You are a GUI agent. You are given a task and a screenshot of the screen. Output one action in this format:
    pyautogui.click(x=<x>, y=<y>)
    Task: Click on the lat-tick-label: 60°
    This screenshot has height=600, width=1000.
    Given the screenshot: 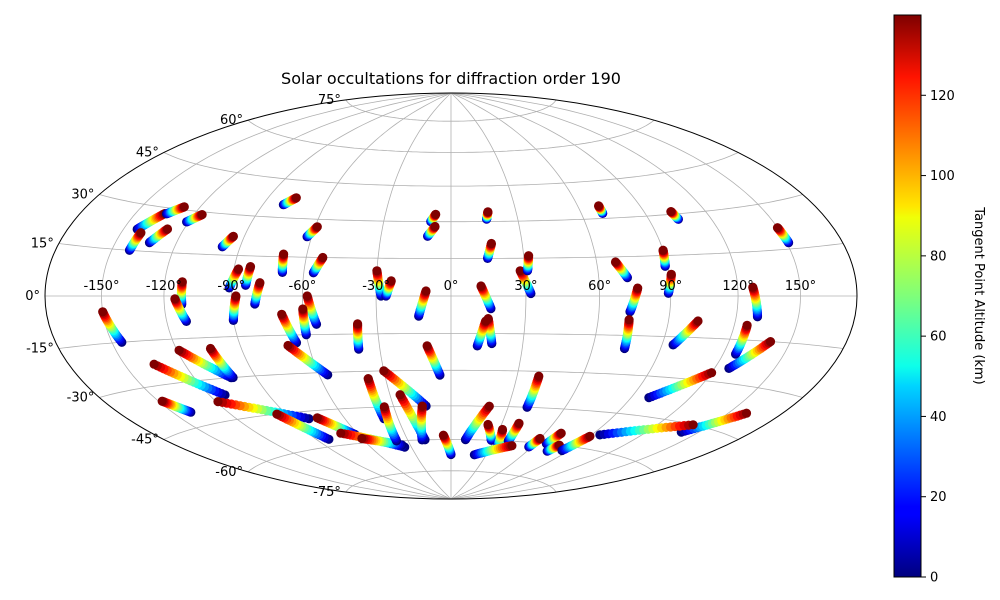 What is the action you would take?
    pyautogui.click(x=231, y=120)
    